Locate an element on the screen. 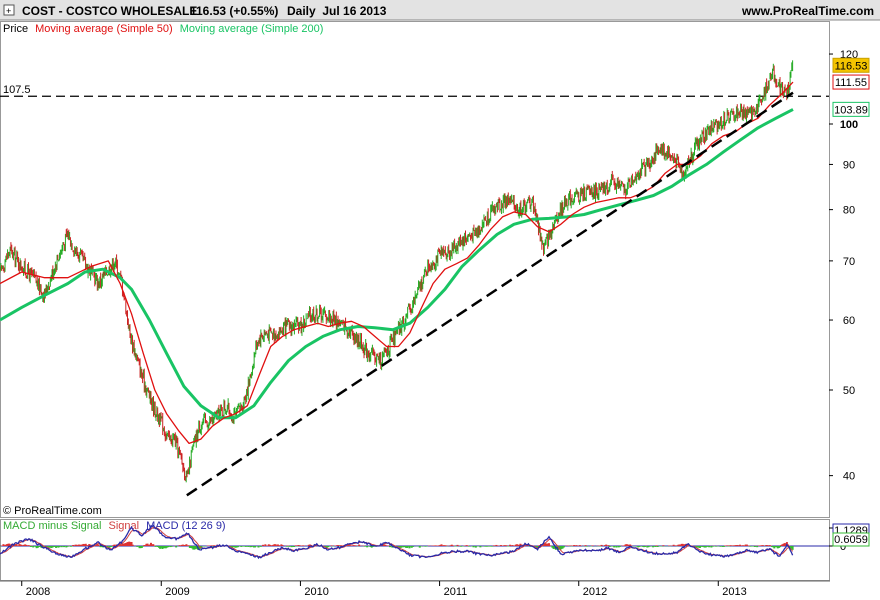  last-ma200-box is located at coordinates (851, 109).